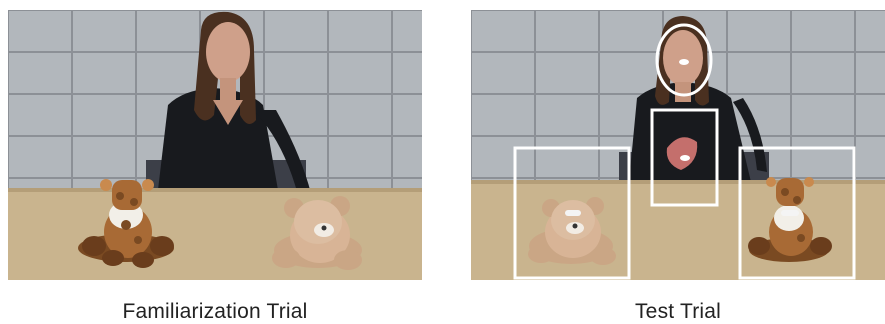 This screenshot has height=324, width=885. I want to click on aoi-torso-rectangle-icon, so click(684, 157).